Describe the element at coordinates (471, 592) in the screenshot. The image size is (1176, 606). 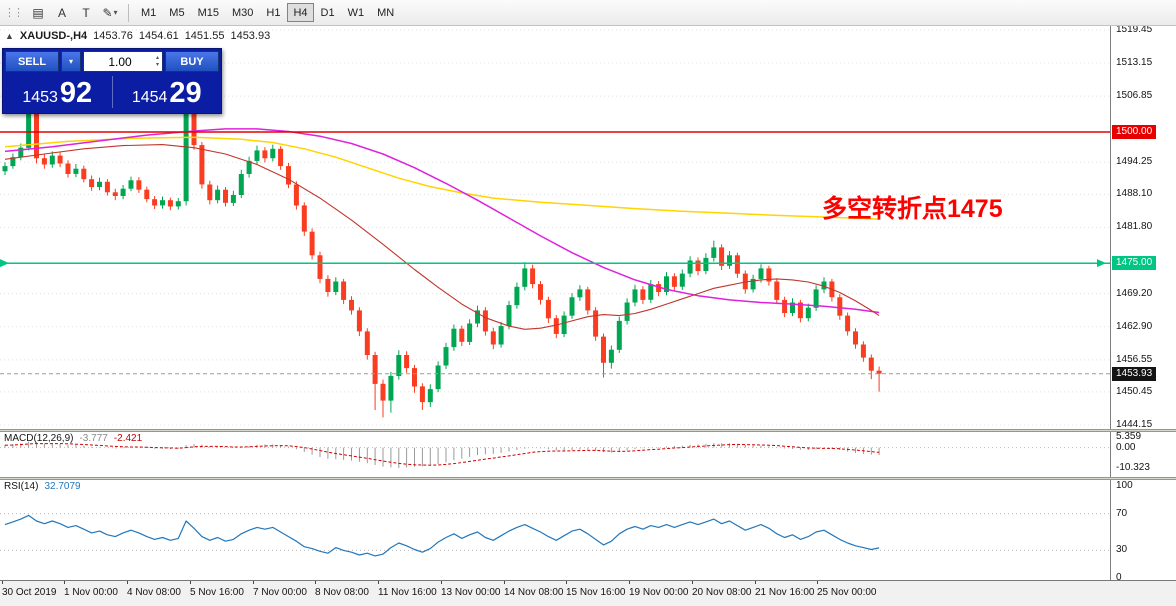
I see `time-axis-label: 13 Nov 00:00` at that location.